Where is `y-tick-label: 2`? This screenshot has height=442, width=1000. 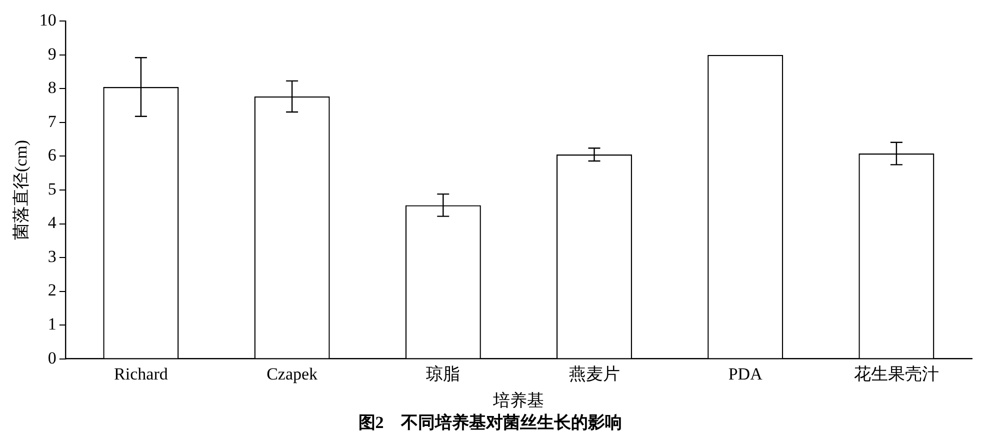
y-tick-label: 2 is located at coordinates (52, 290).